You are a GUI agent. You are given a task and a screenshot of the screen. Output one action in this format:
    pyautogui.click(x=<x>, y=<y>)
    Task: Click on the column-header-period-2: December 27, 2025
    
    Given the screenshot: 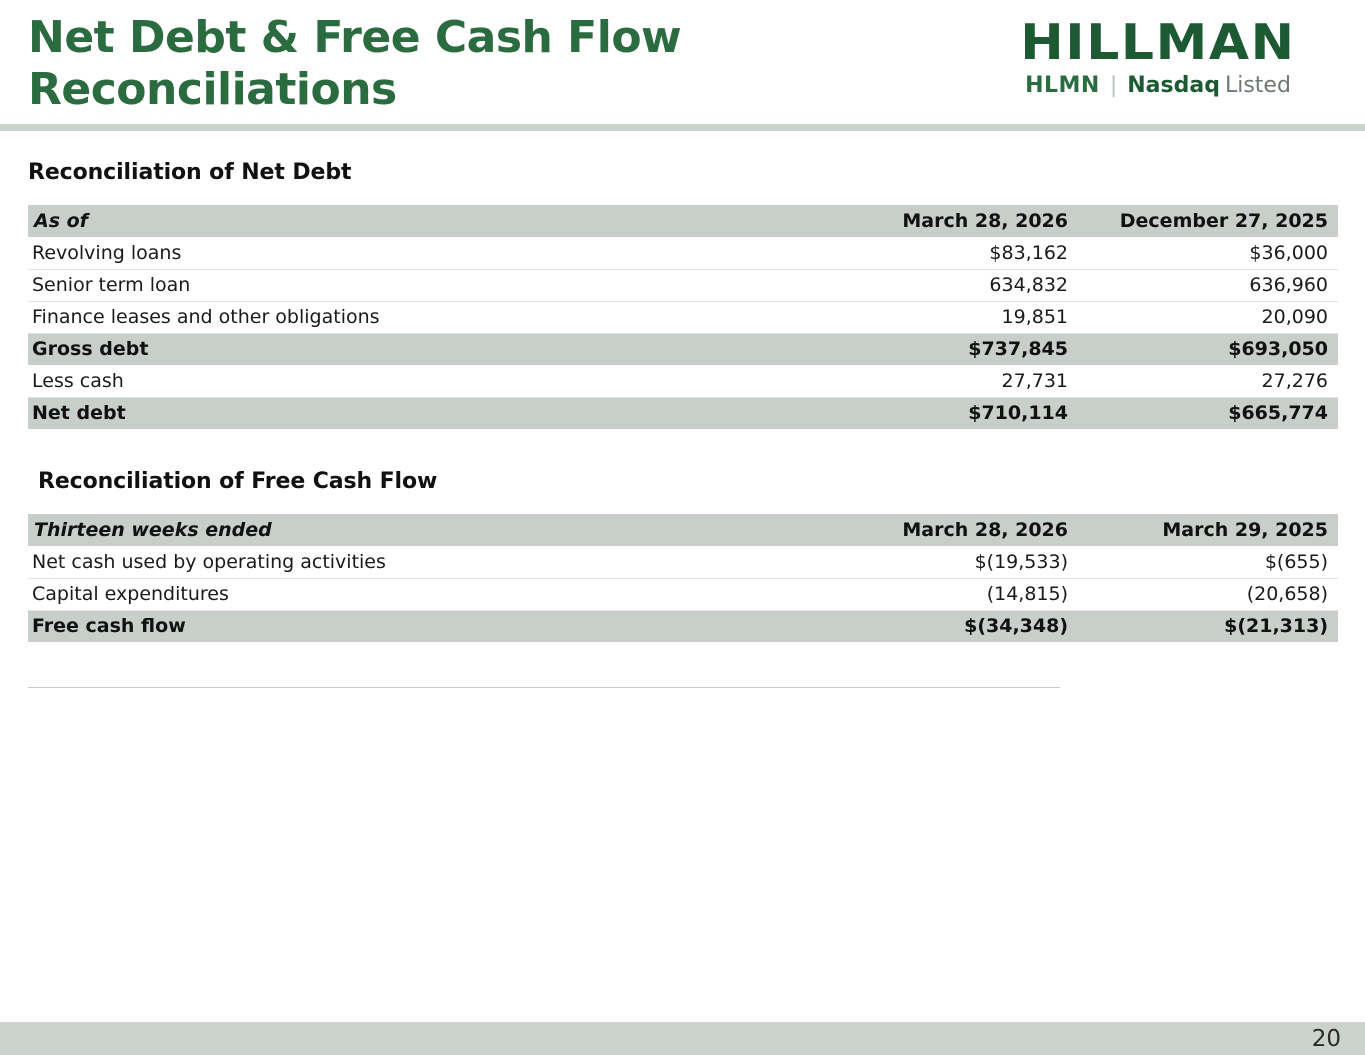 What is the action you would take?
    pyautogui.click(x=1223, y=221)
    